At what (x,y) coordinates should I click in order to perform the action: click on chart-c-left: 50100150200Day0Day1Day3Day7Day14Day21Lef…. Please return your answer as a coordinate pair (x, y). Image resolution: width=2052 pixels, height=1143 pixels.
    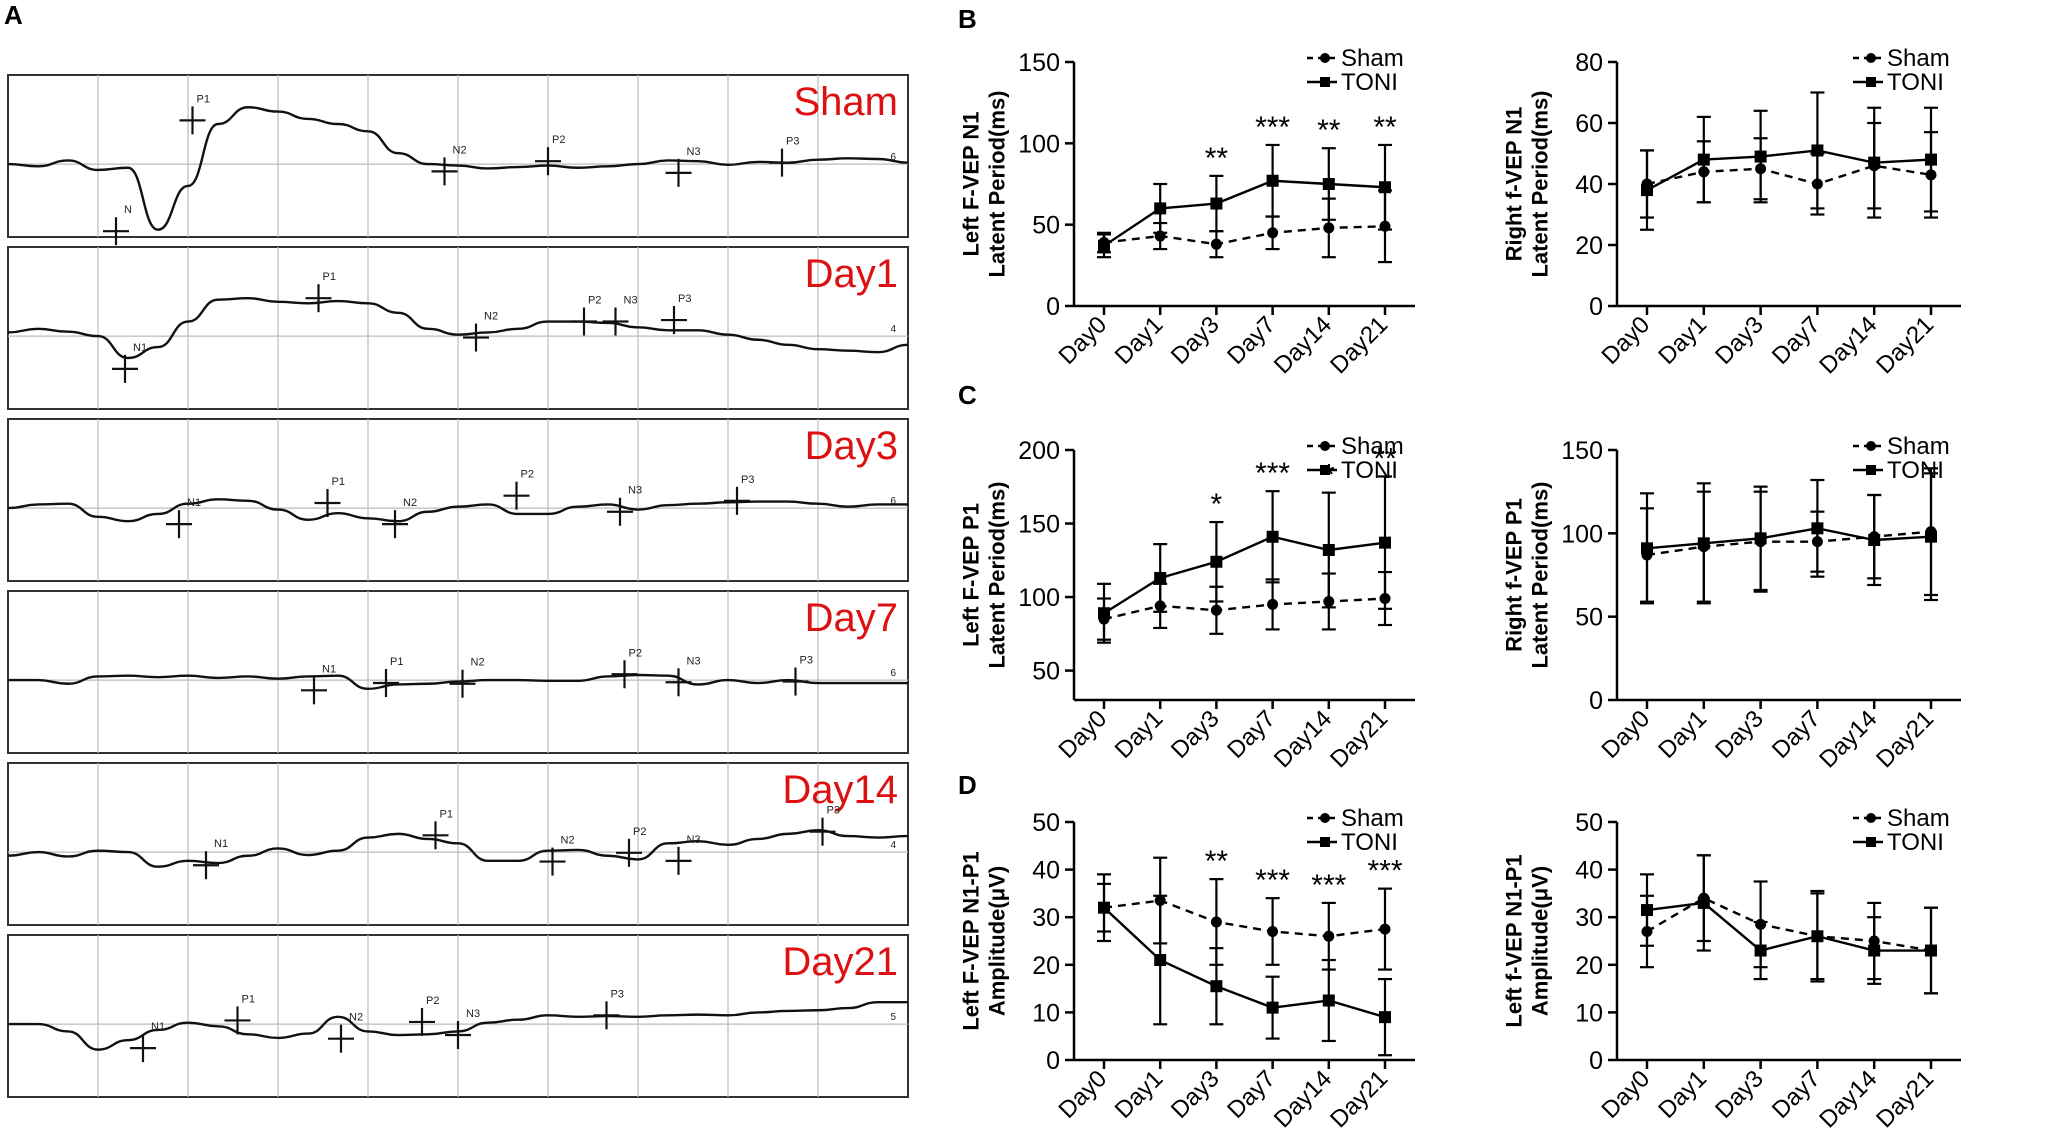
    Looking at the image, I should click on (1186, 603).